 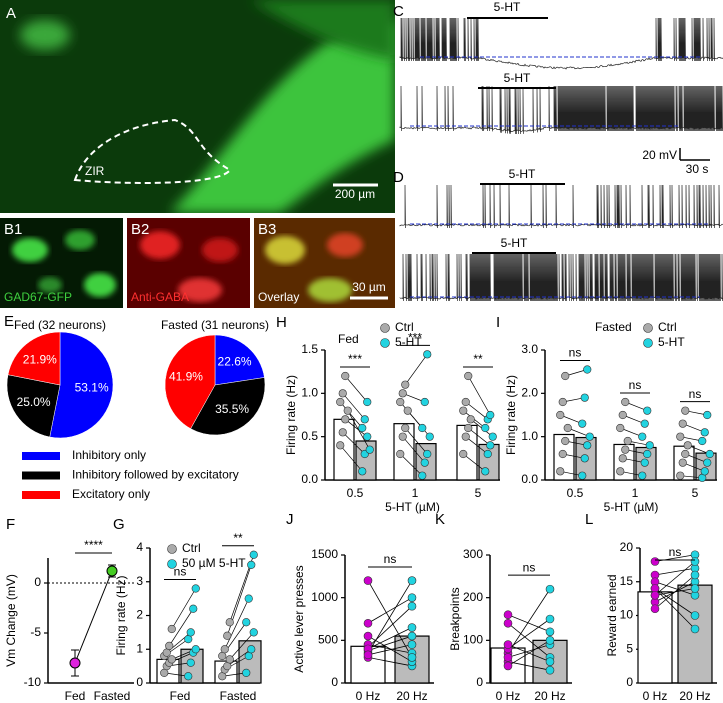 I want to click on y-tick-label: 4, so click(x=139, y=547).